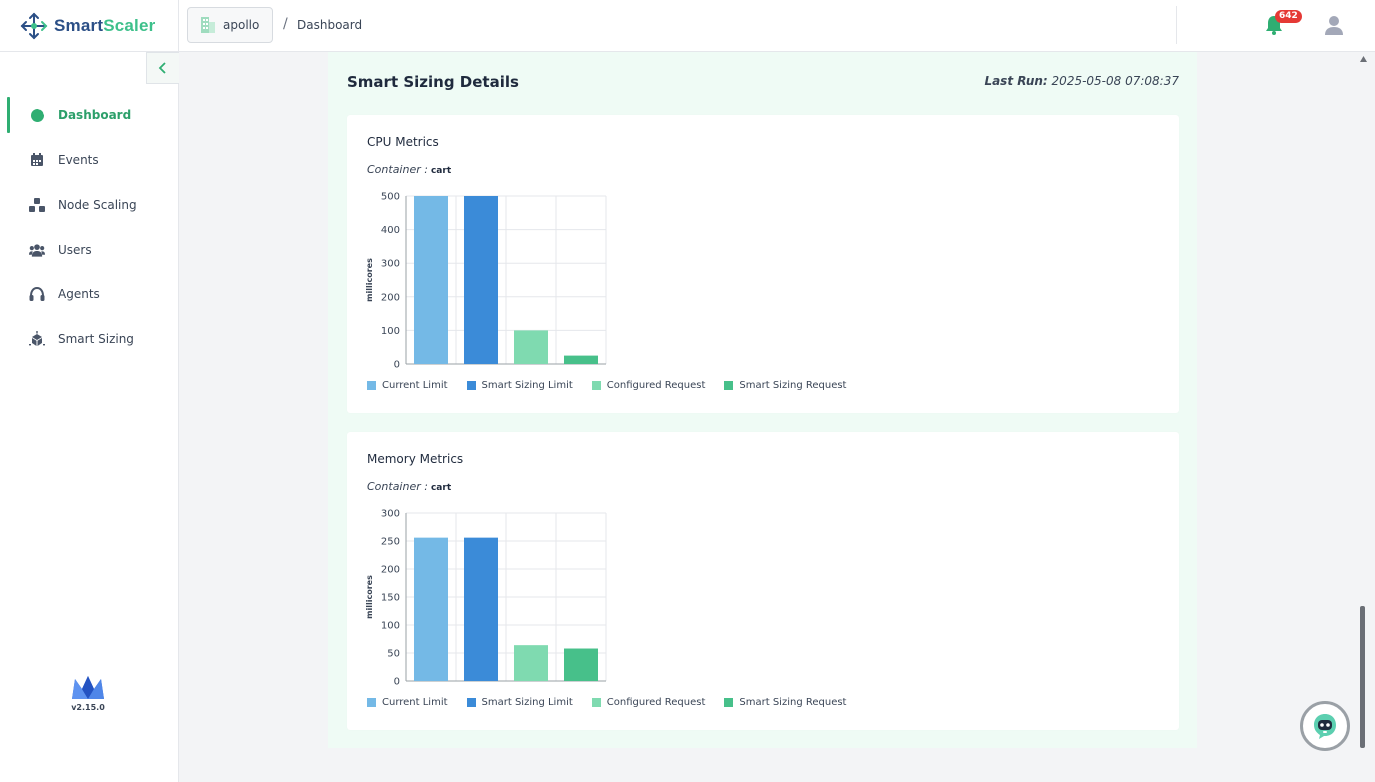  I want to click on last-run-label: Last Run:, so click(1016, 81).